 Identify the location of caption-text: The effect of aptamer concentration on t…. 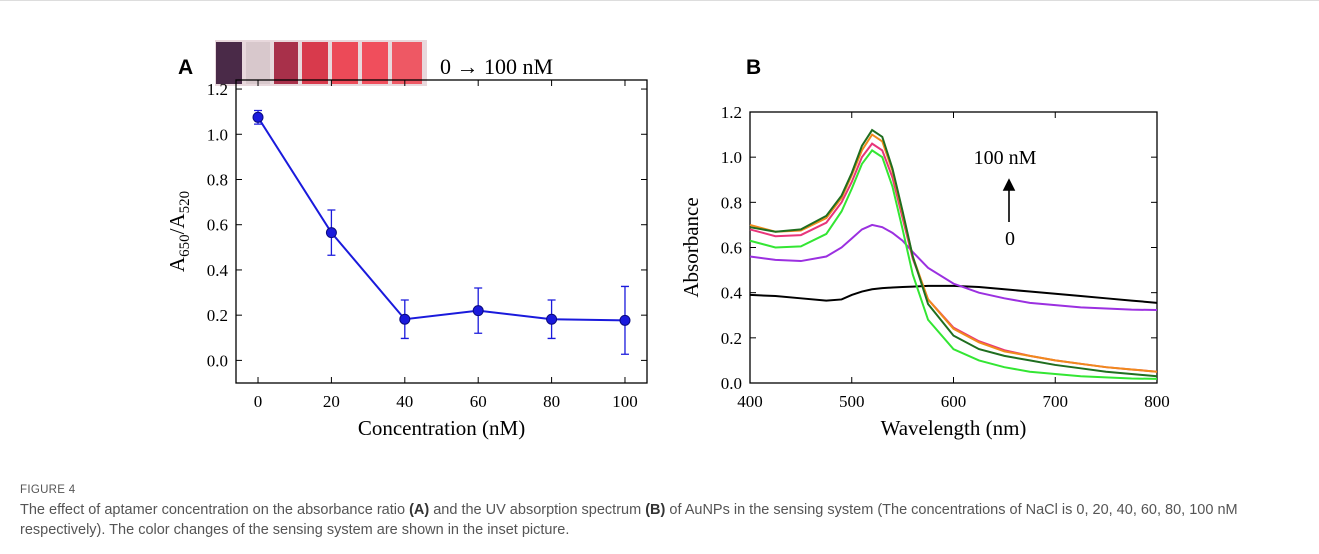
(650, 520).